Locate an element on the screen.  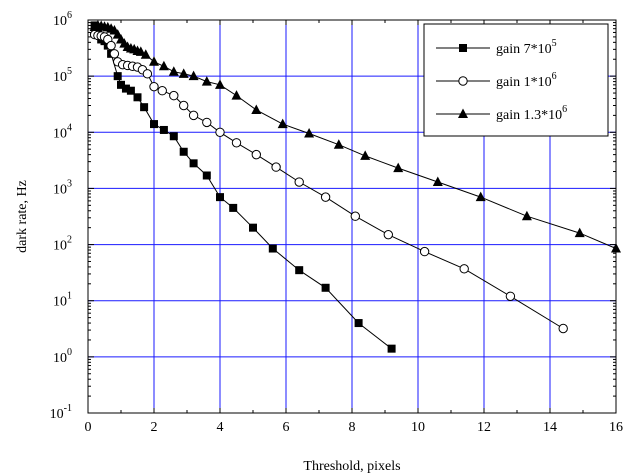
y-tick-label: 10¹ is located at coordinates (62, 300).